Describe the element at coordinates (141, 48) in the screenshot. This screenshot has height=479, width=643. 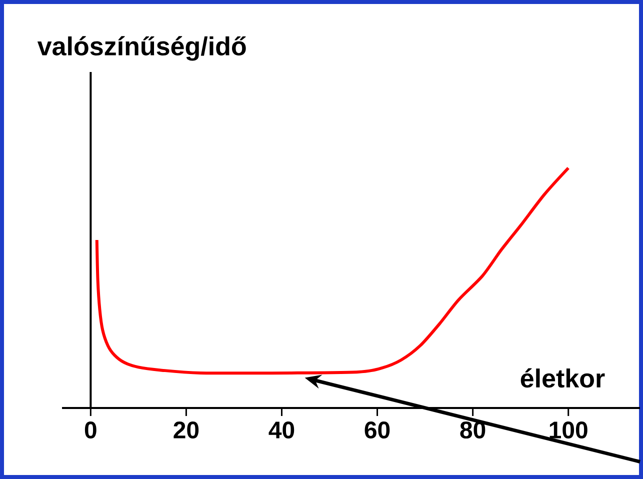
I see `y-axis-title: valószínűség/idő` at that location.